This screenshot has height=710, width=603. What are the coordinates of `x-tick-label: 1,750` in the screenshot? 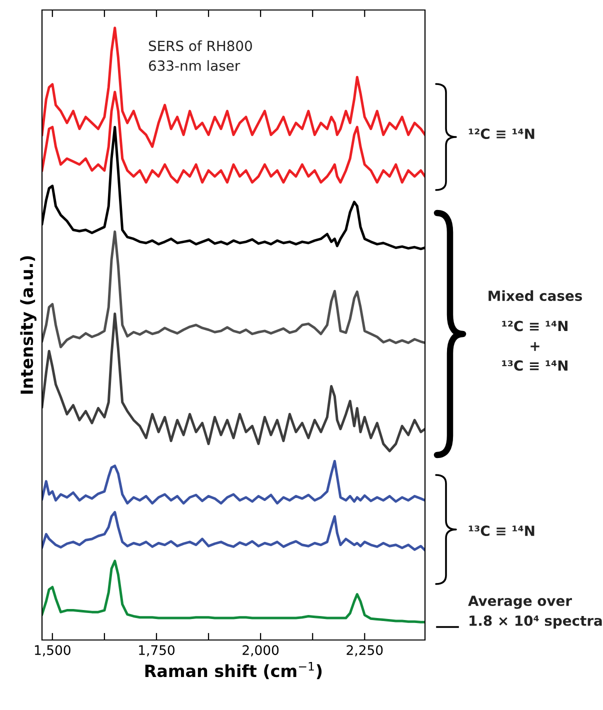 It's located at (156, 650).